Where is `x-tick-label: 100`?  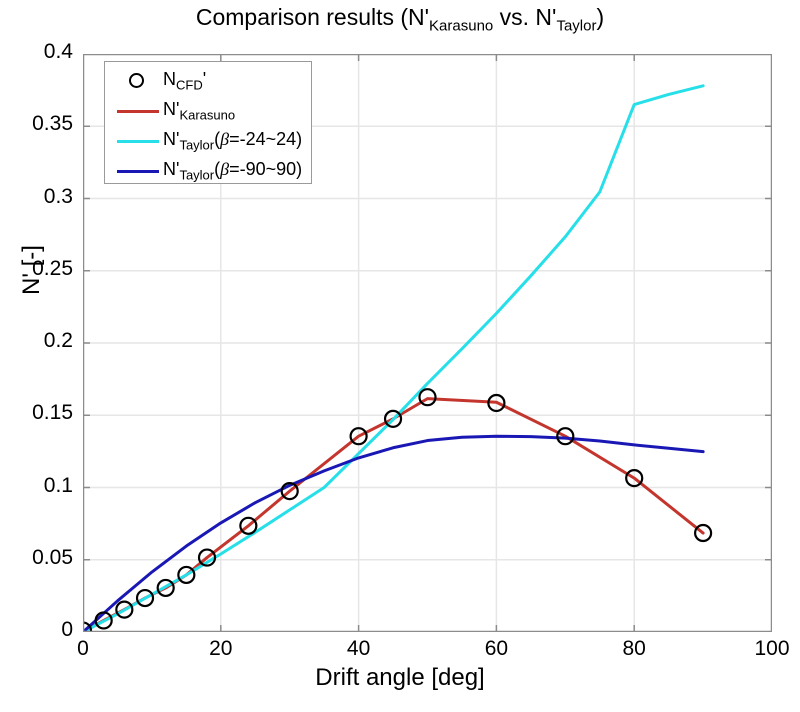
x-tick-label: 100 is located at coordinates (772, 648).